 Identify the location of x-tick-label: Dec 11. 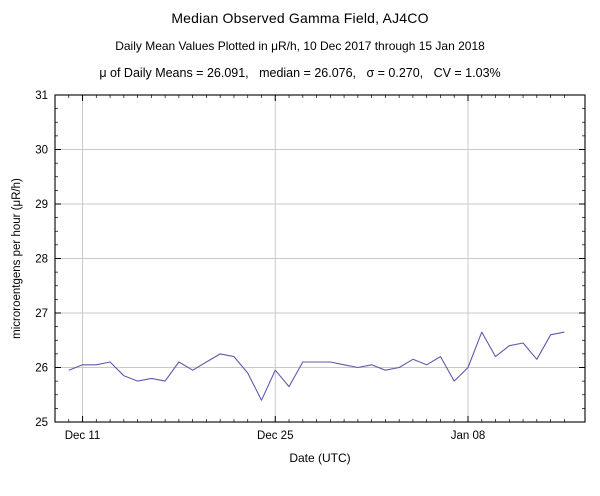
(83, 436).